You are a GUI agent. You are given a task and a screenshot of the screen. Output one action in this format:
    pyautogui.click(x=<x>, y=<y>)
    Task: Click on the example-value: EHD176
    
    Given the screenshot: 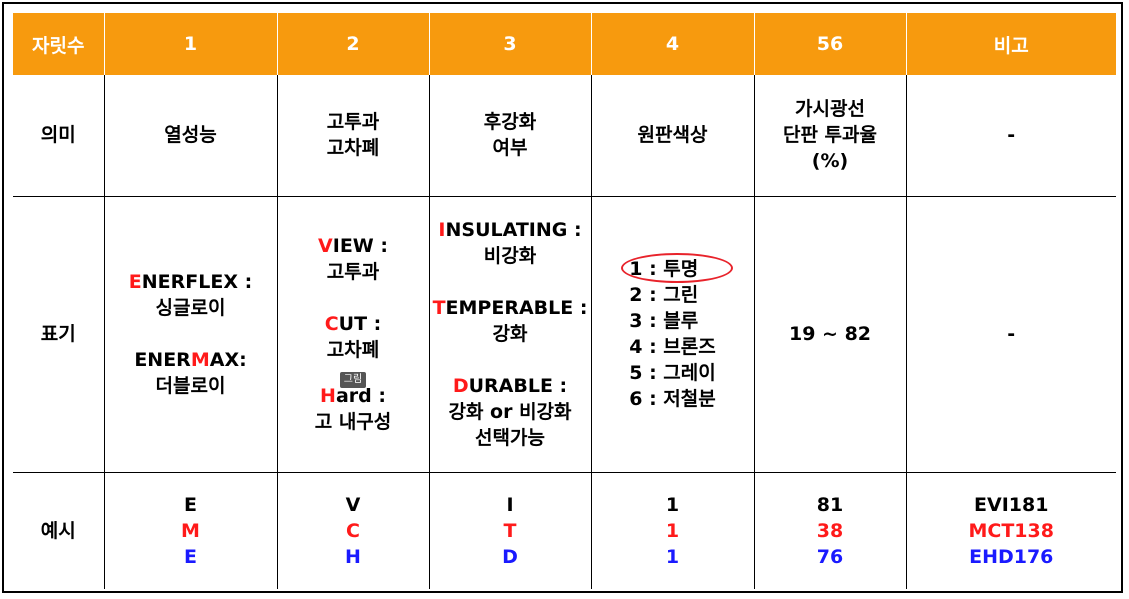 What is the action you would take?
    pyautogui.click(x=1011, y=556)
    